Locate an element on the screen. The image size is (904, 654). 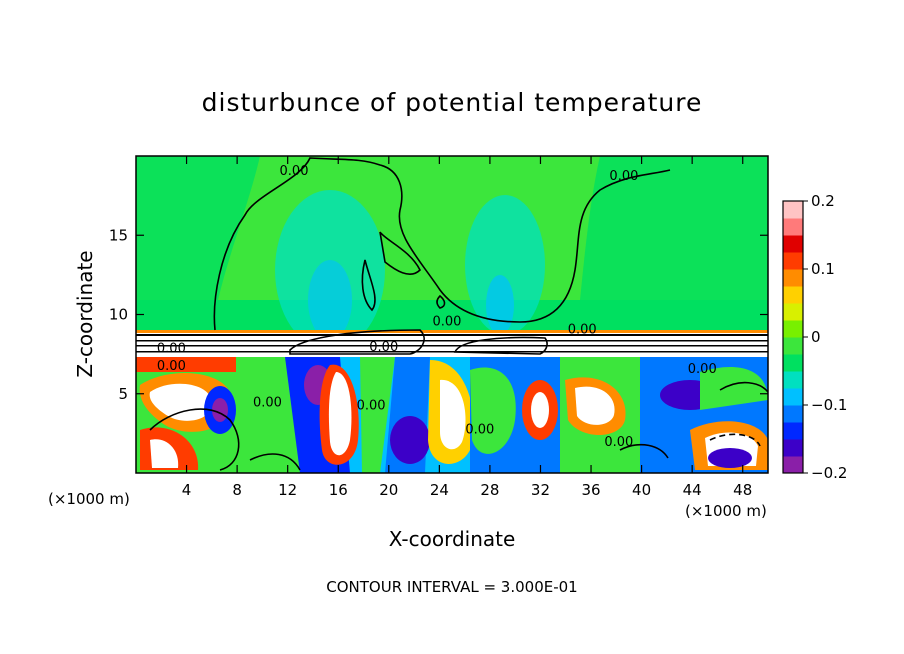
boundary-band-edge is located at coordinates (452, 331).